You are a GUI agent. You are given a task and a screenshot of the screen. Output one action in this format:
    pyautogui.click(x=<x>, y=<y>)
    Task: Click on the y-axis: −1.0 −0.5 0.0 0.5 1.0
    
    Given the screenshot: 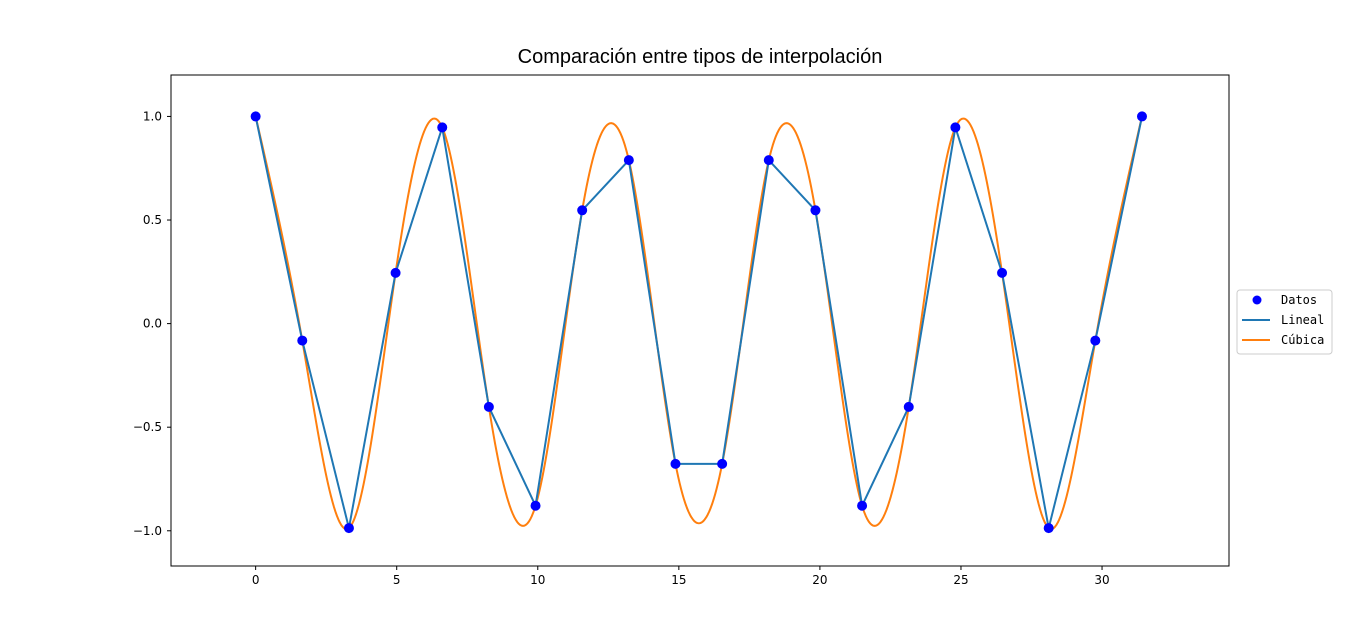 What is the action you would take?
    pyautogui.click(x=152, y=323)
    